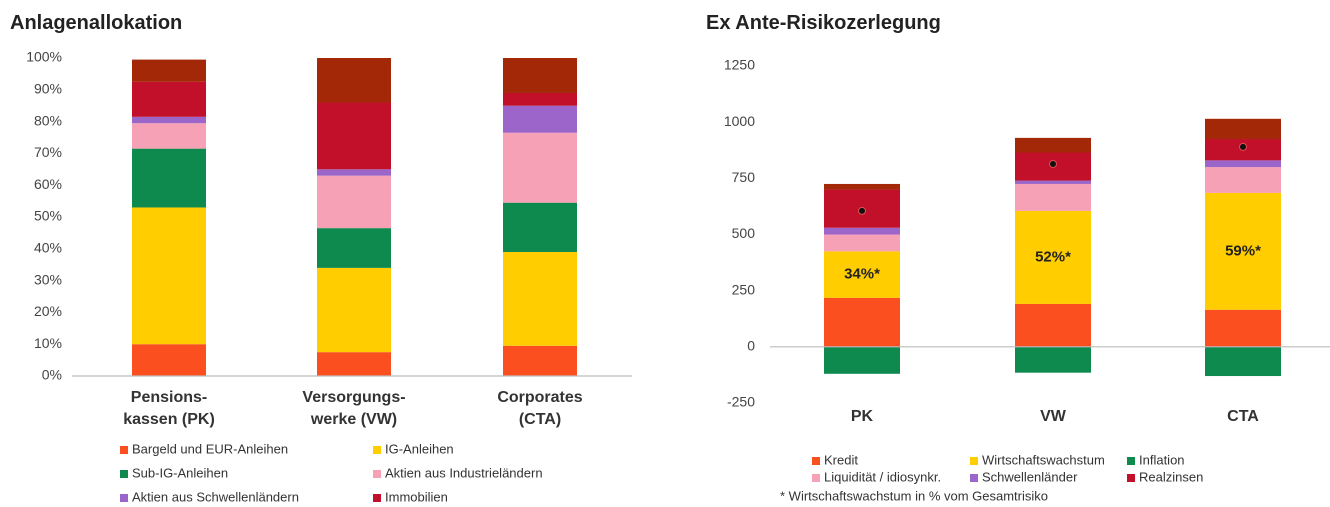 This screenshot has width=1330, height=507. I want to click on chart-title: Anlagenallokation, so click(96, 23).